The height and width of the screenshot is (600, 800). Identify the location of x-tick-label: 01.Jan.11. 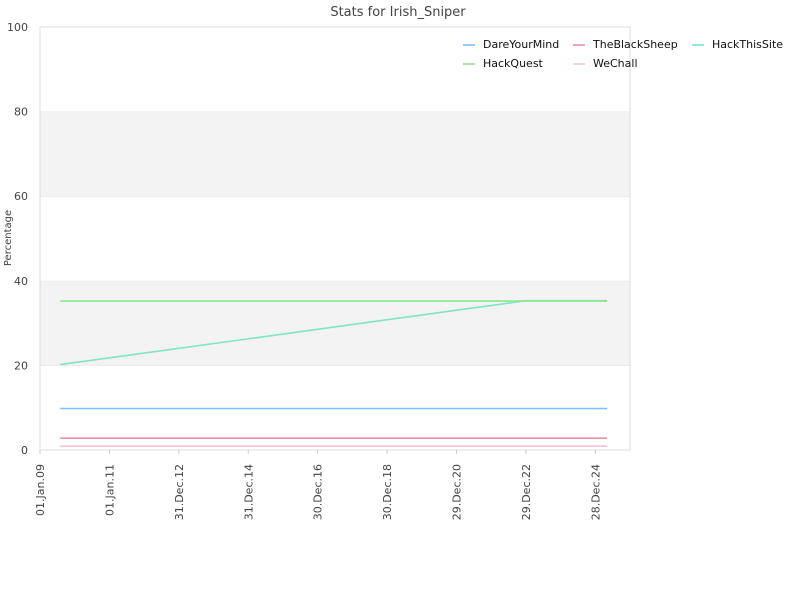
(109, 490).